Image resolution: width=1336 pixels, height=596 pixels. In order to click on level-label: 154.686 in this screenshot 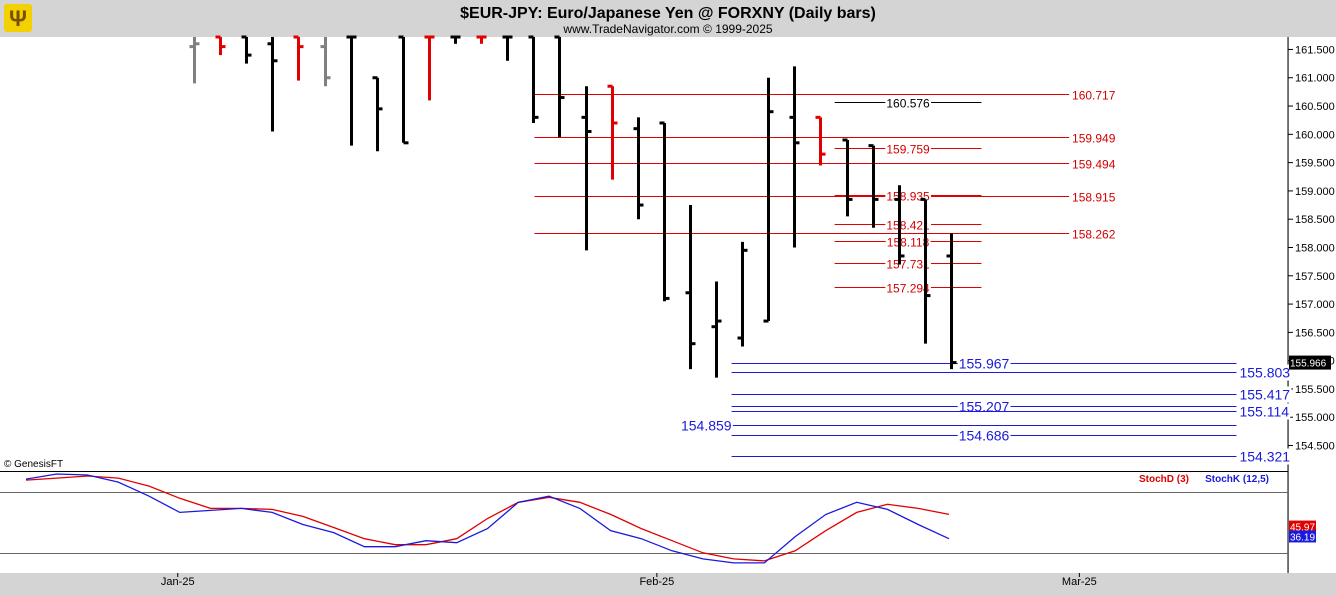, I will do `click(984, 436)`.